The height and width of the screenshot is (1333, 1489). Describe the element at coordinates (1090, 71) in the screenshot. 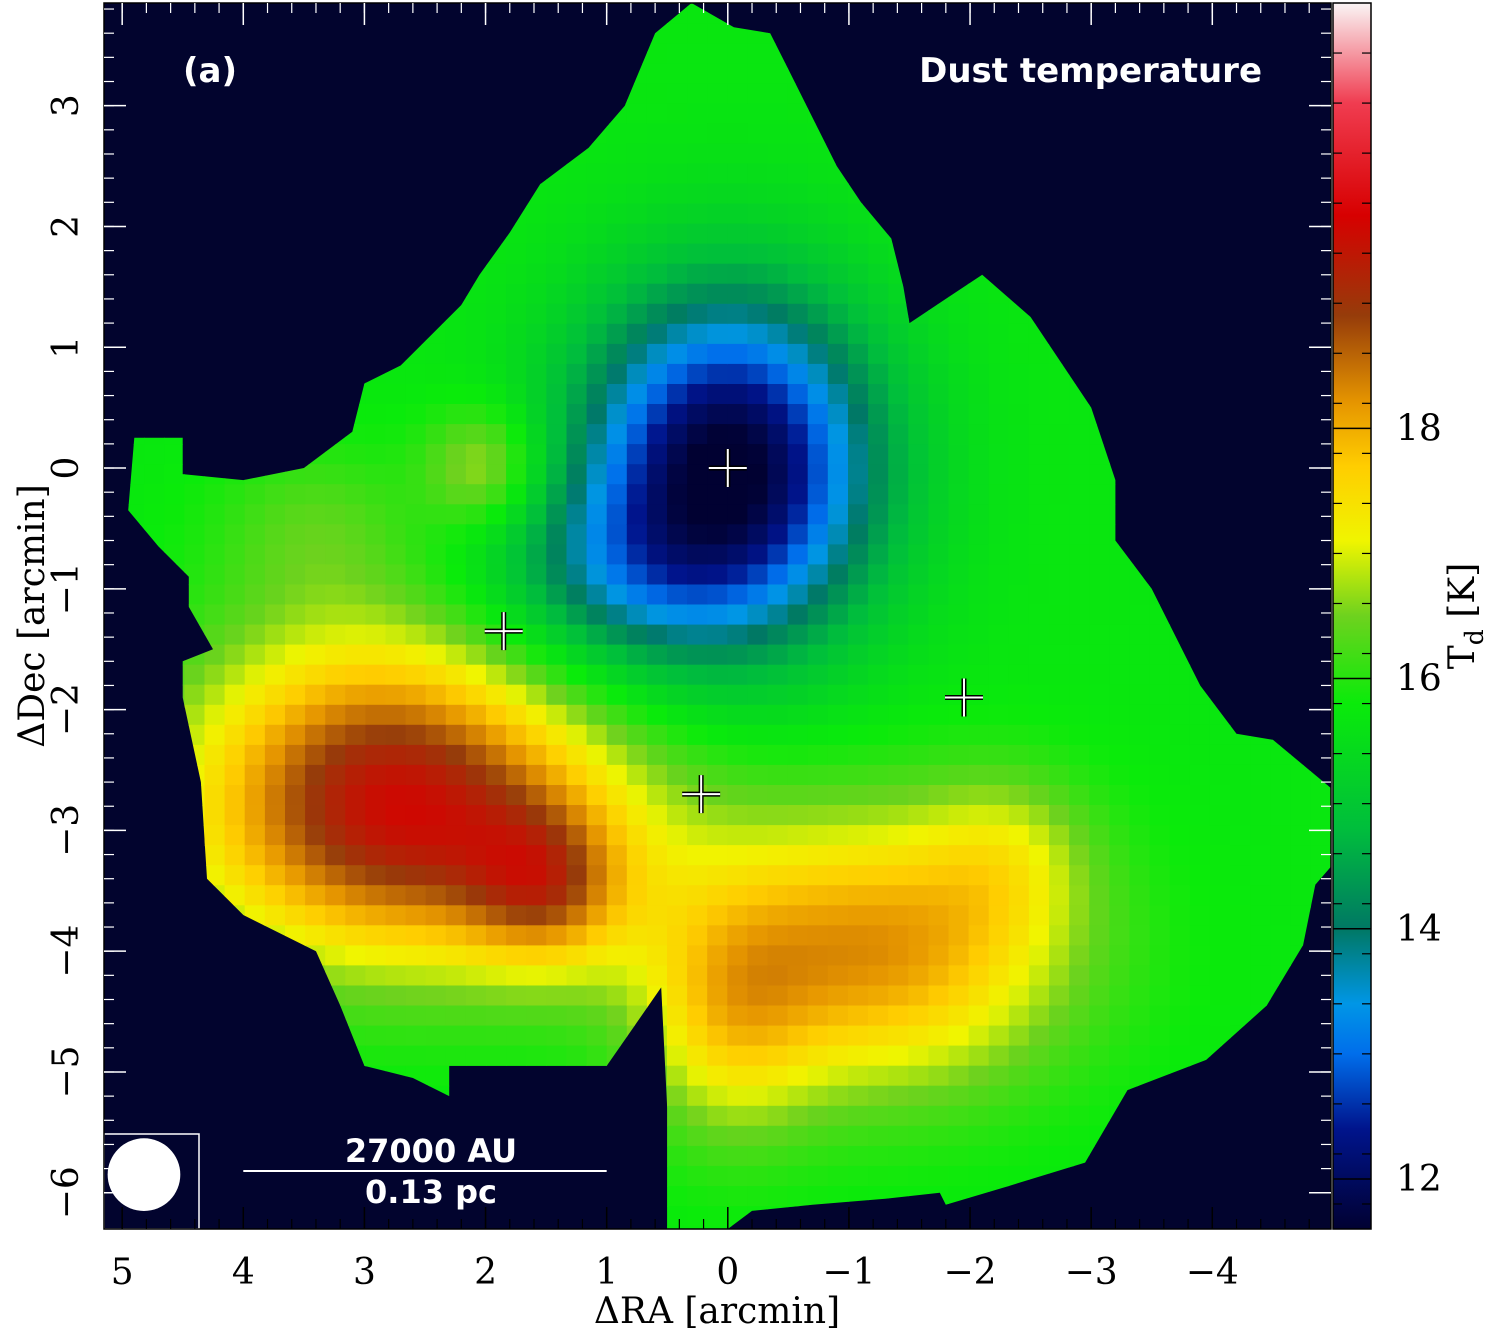

I see `chart-title: Dust temperature` at that location.